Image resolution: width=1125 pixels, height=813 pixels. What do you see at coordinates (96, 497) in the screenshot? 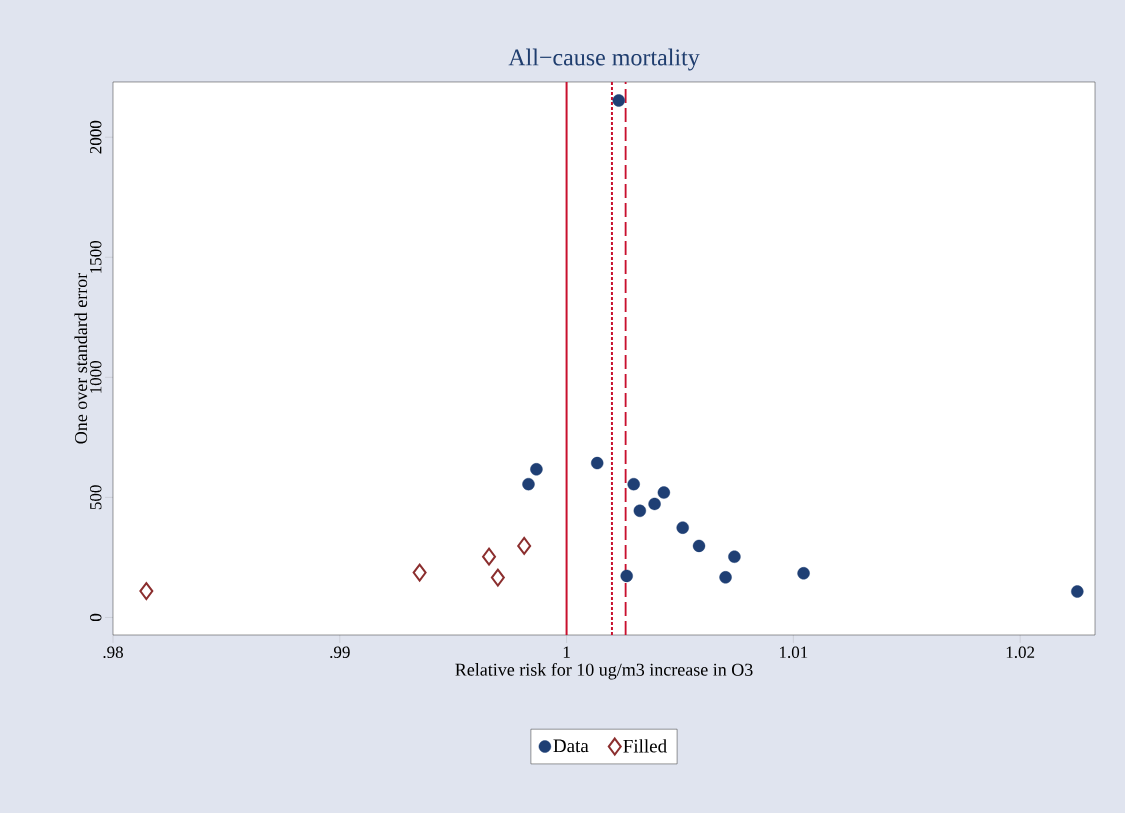
I see `y-tick-label: 500` at bounding box center [96, 497].